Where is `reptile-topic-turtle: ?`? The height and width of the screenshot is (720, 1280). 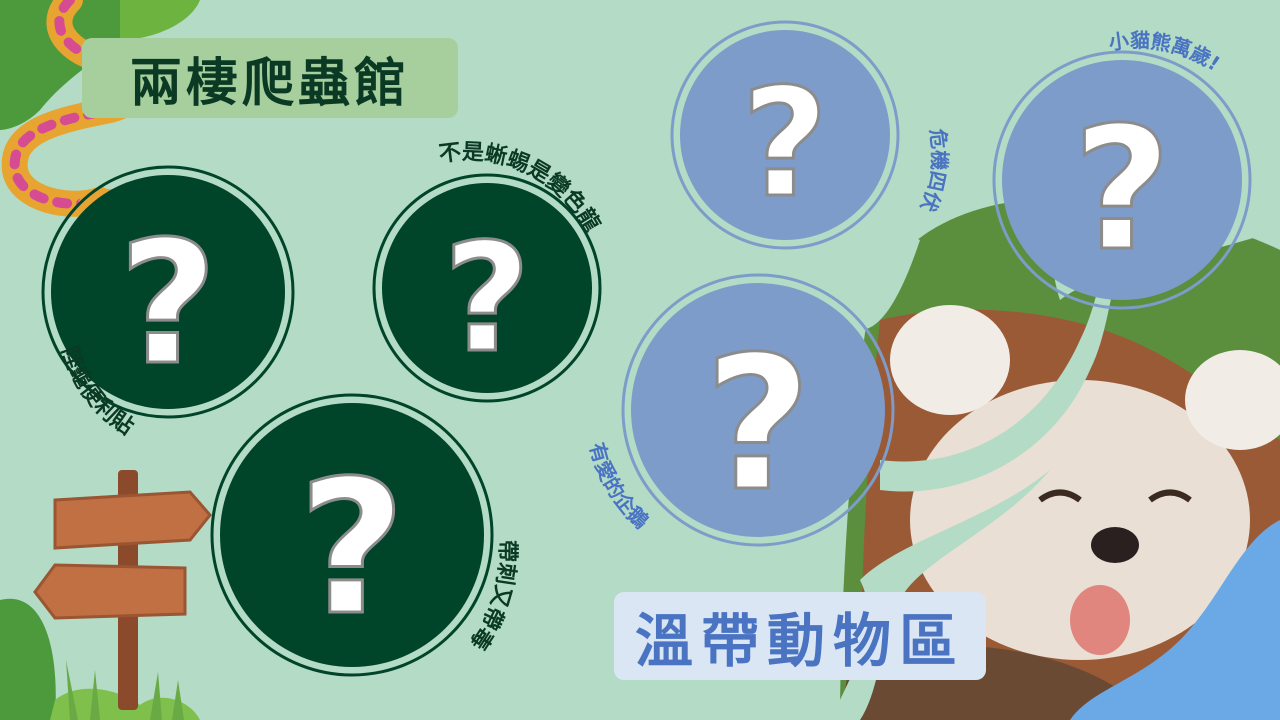
reptile-topic-turtle: ? is located at coordinates (168, 292).